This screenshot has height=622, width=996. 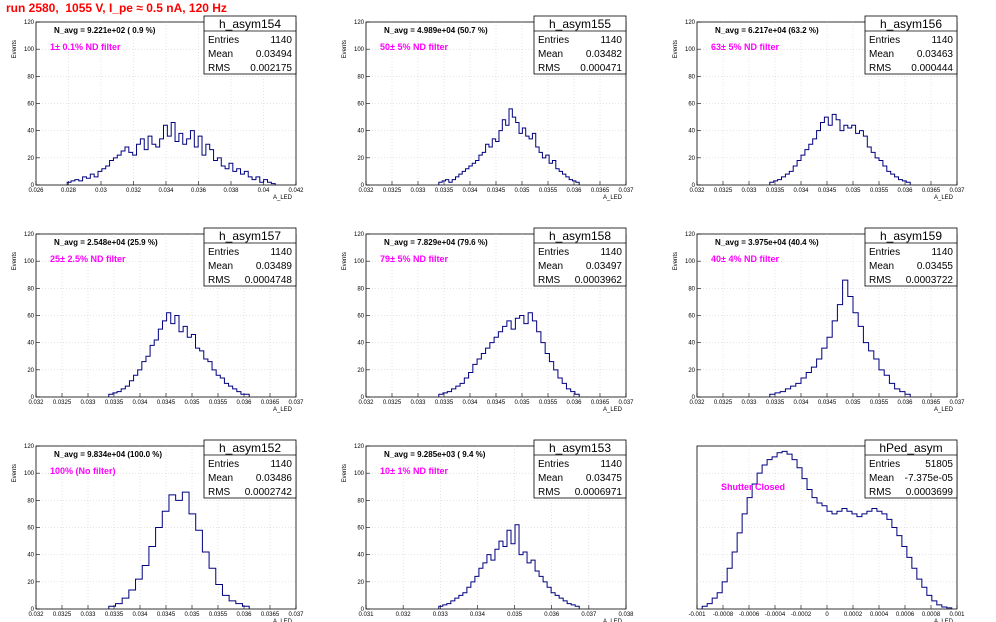 What do you see at coordinates (884, 464) in the screenshot?
I see `hPed_asym-stats-label: Entries` at bounding box center [884, 464].